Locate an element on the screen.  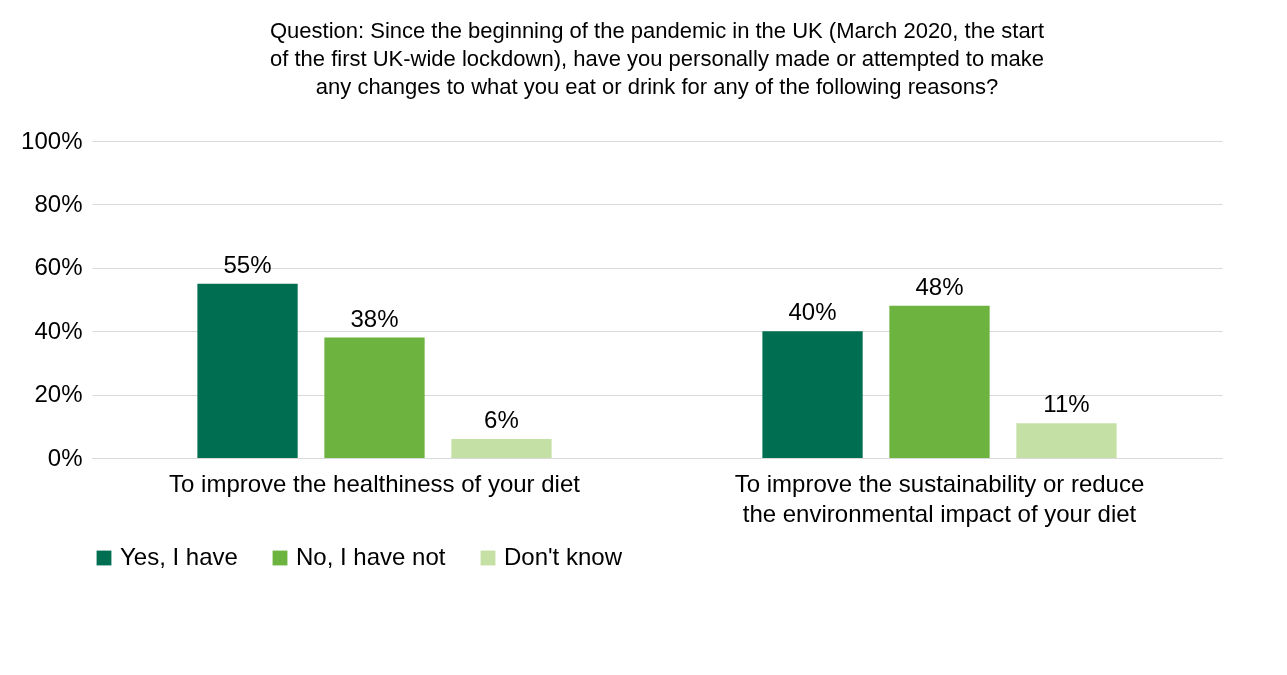
text: 48% is located at coordinates (939, 286).